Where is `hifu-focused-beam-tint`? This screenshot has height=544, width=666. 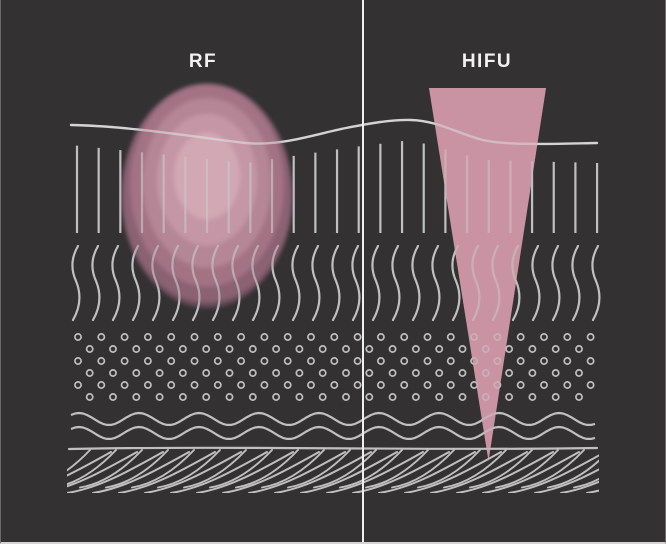
hifu-focused-beam-tint is located at coordinates (487, 274).